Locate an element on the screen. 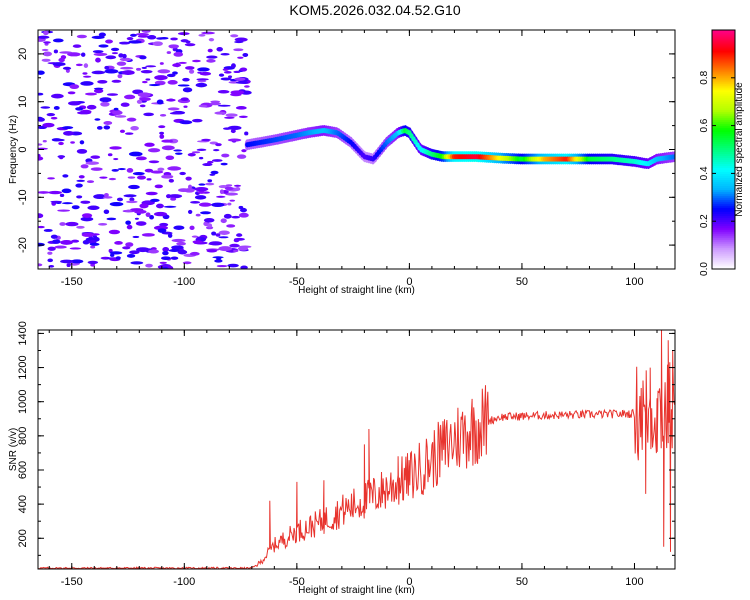 Image resolution: width=750 pixels, height=600 pixels. snr-x-tick-label: -50 is located at coordinates (297, 582).